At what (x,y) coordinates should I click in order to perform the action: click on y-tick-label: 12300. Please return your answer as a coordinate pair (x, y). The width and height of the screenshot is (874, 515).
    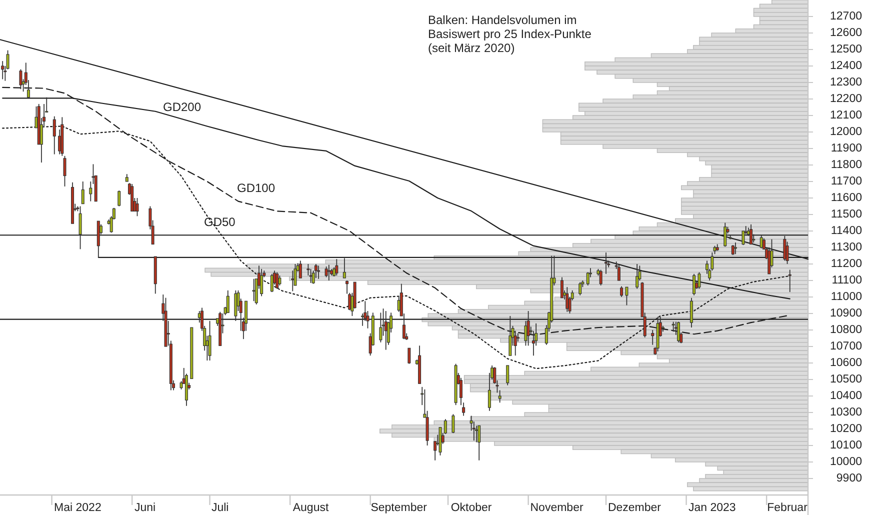
    Looking at the image, I should click on (846, 82).